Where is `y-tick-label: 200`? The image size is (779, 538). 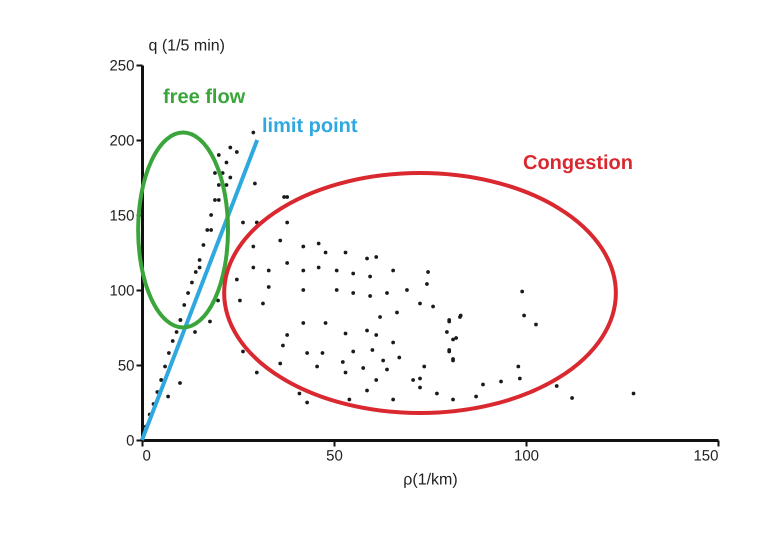 y-tick-label: 200 is located at coordinates (121, 141).